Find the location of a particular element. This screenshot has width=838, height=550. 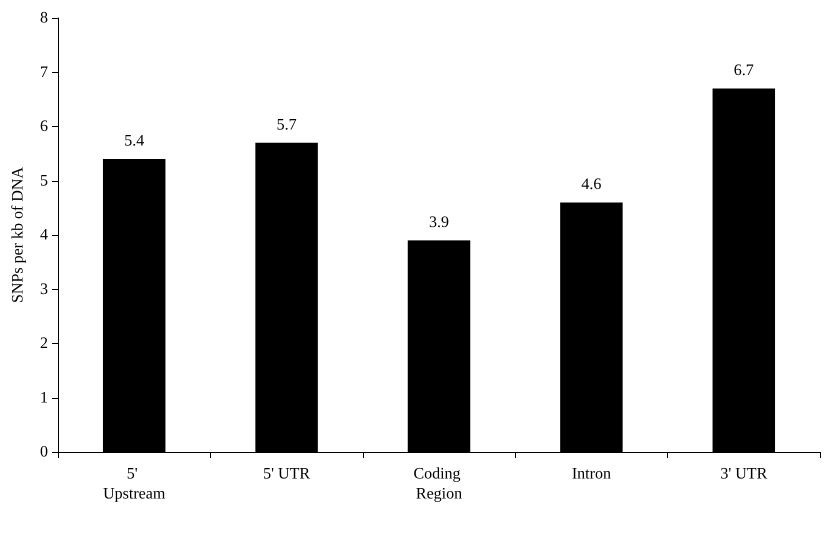

x-tick-label: 5' Upstream is located at coordinates (134, 484).